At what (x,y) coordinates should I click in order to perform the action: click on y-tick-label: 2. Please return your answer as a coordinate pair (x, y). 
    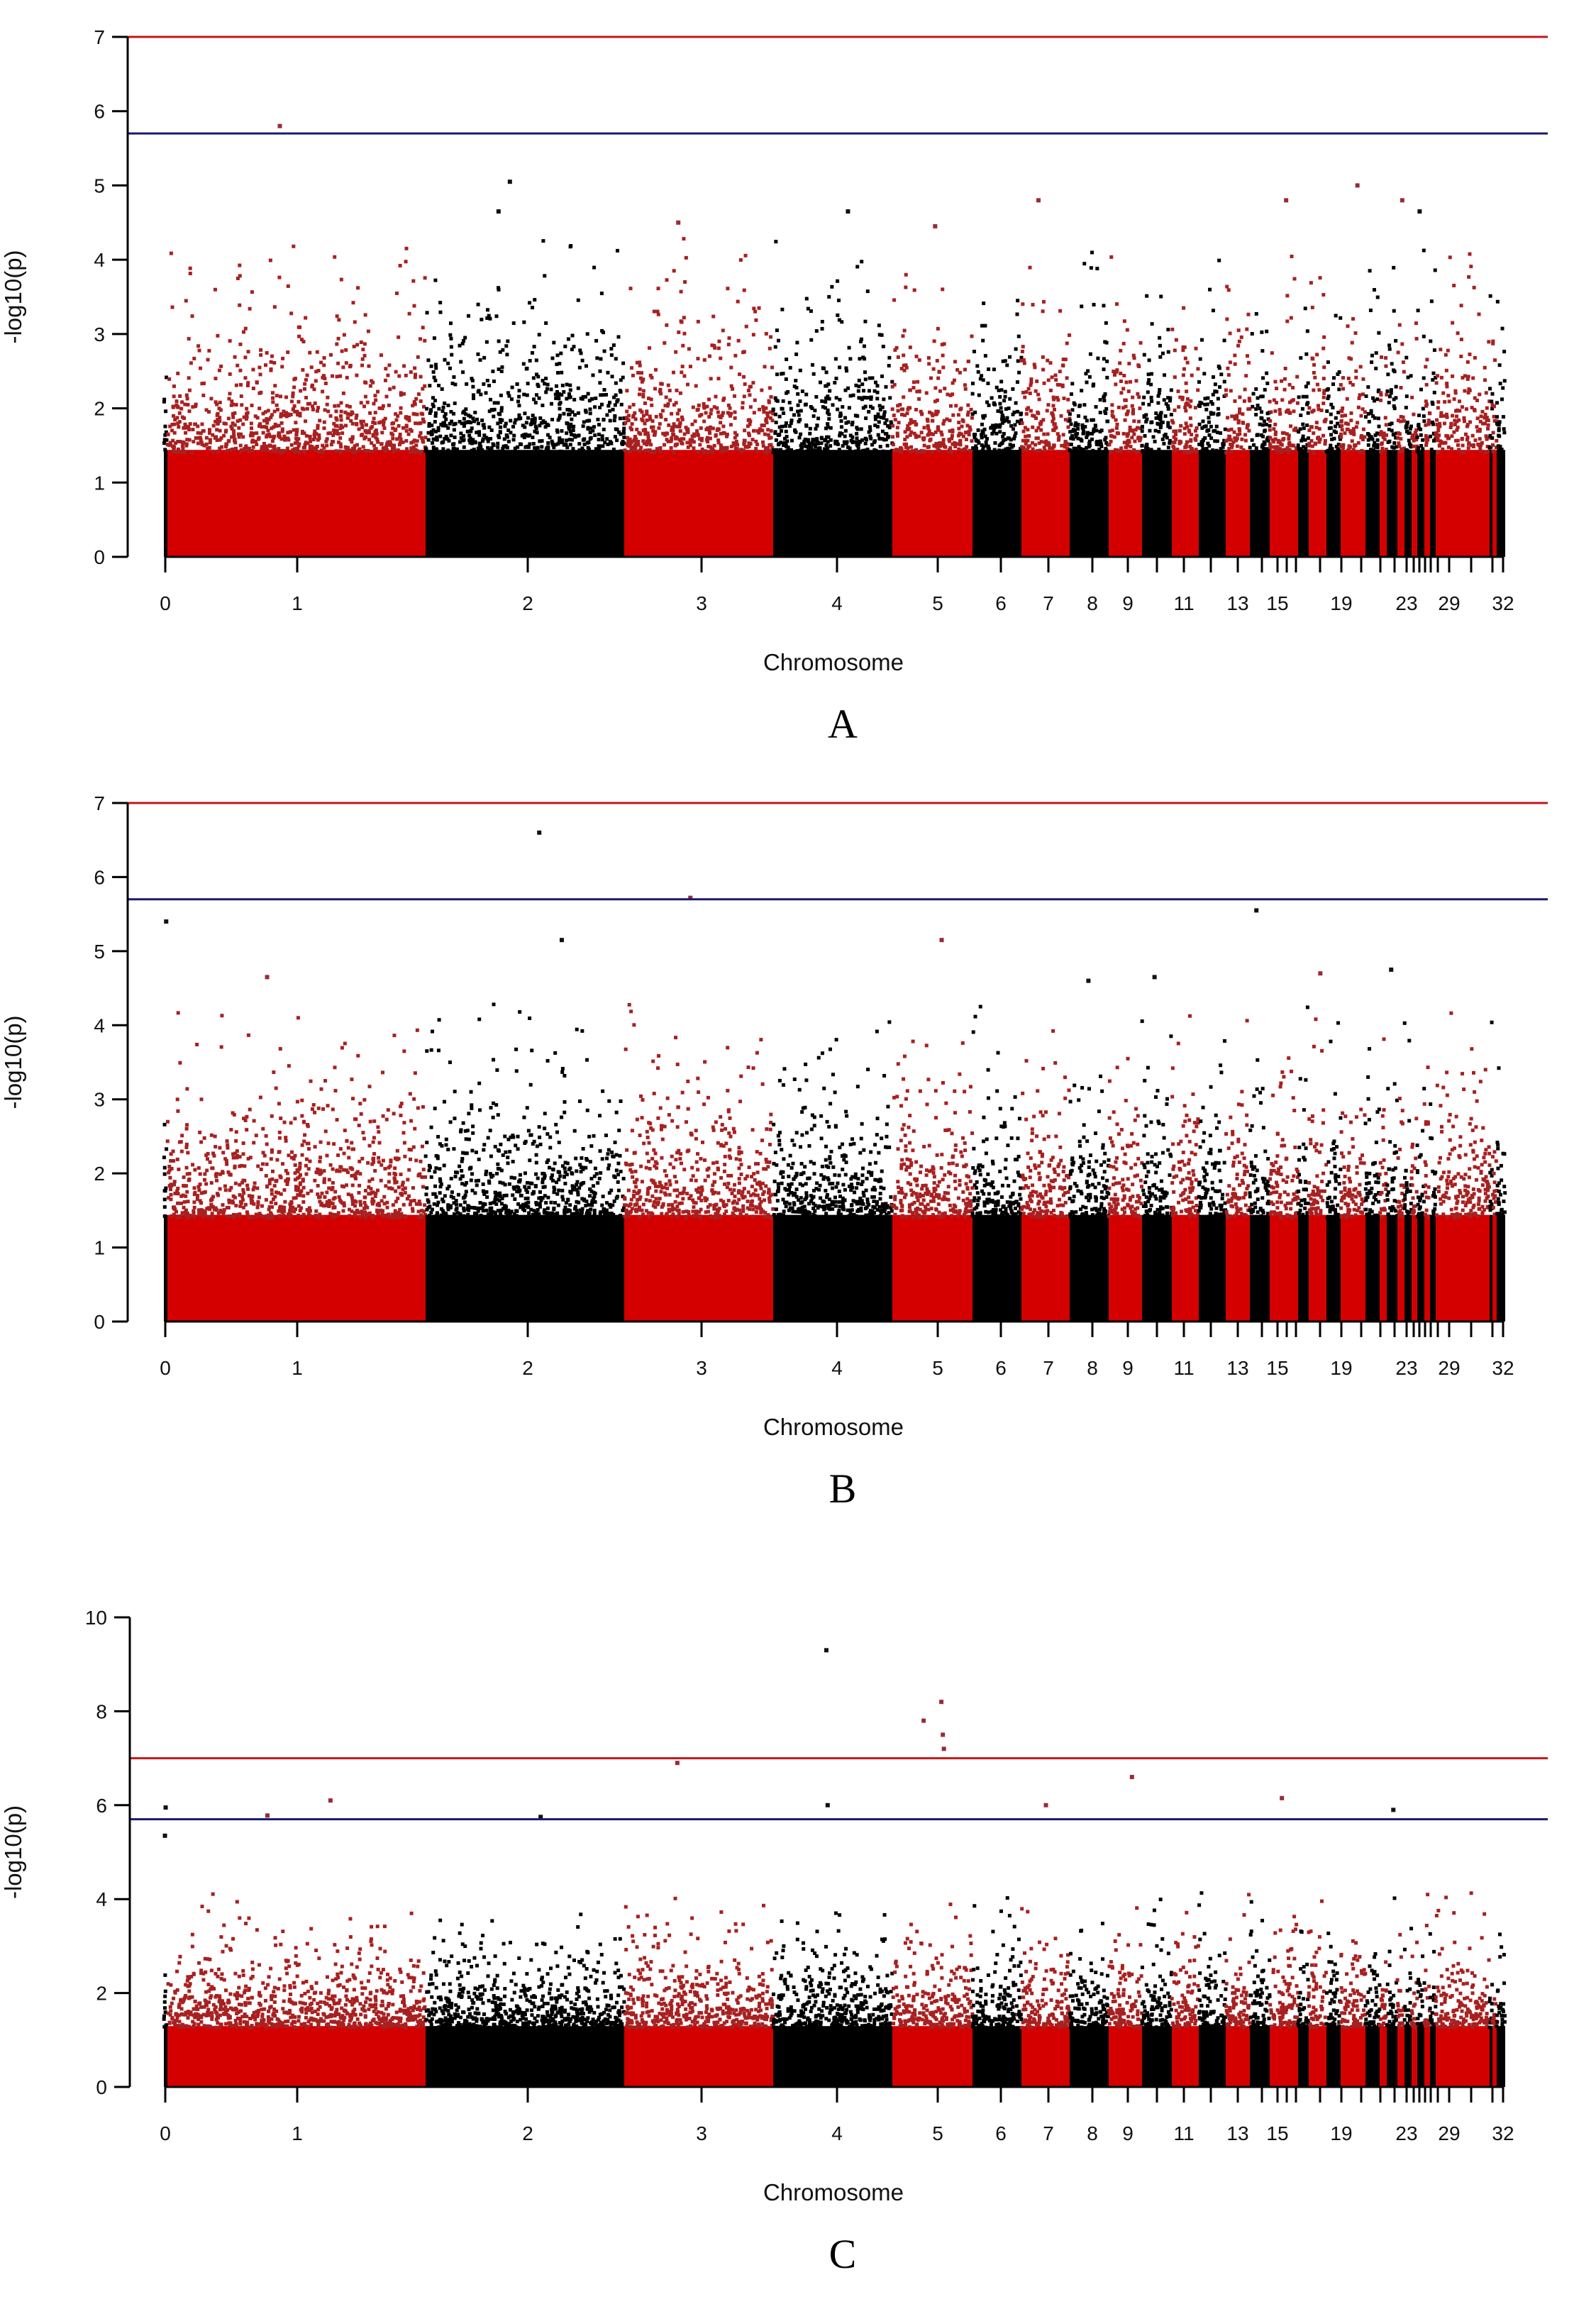
    Looking at the image, I should click on (100, 409).